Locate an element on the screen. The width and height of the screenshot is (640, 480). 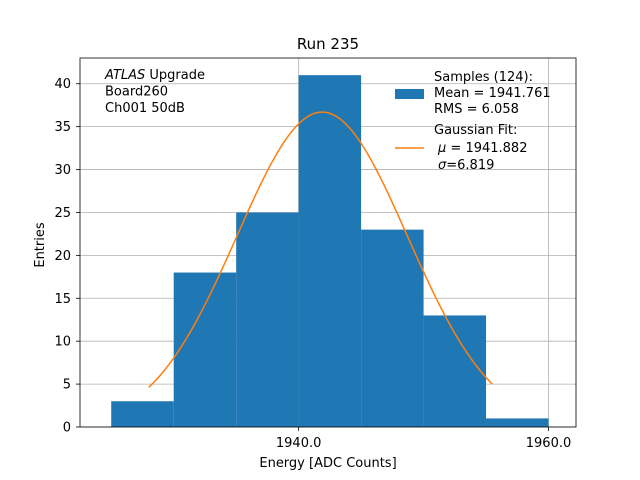
legend-fit-sigma: σ=6.819 is located at coordinates (466, 165).